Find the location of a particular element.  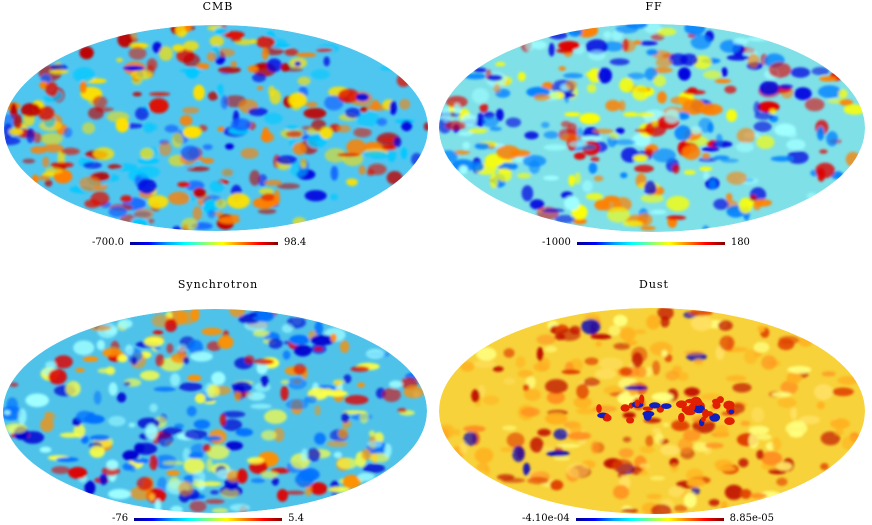

galactic-plane-spot is located at coordinates (625, 408).